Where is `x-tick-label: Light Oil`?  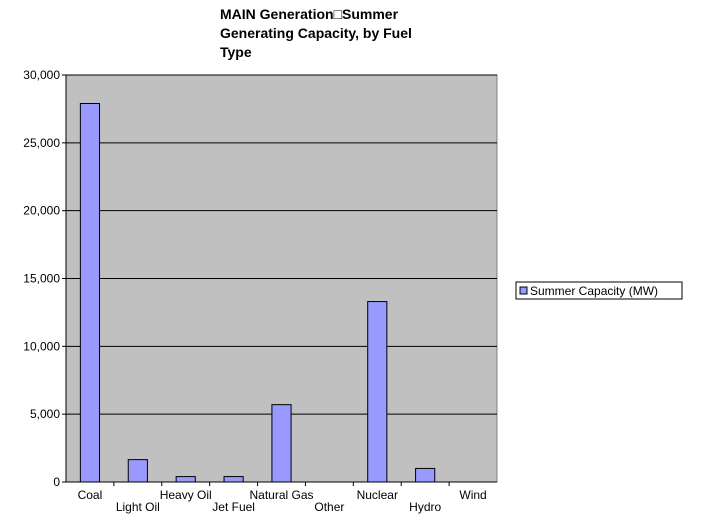 x-tick-label: Light Oil is located at coordinates (138, 507).